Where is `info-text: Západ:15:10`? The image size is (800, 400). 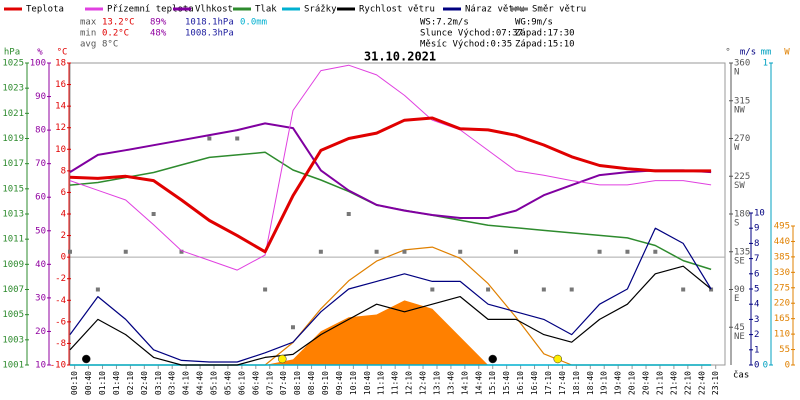
info-text: Západ:15:10 is located at coordinates (545, 45).